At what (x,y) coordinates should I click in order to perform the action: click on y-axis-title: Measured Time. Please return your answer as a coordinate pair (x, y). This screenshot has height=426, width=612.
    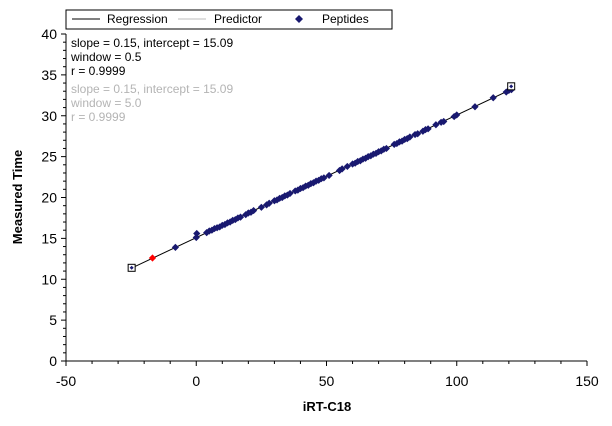
    Looking at the image, I should click on (17, 197).